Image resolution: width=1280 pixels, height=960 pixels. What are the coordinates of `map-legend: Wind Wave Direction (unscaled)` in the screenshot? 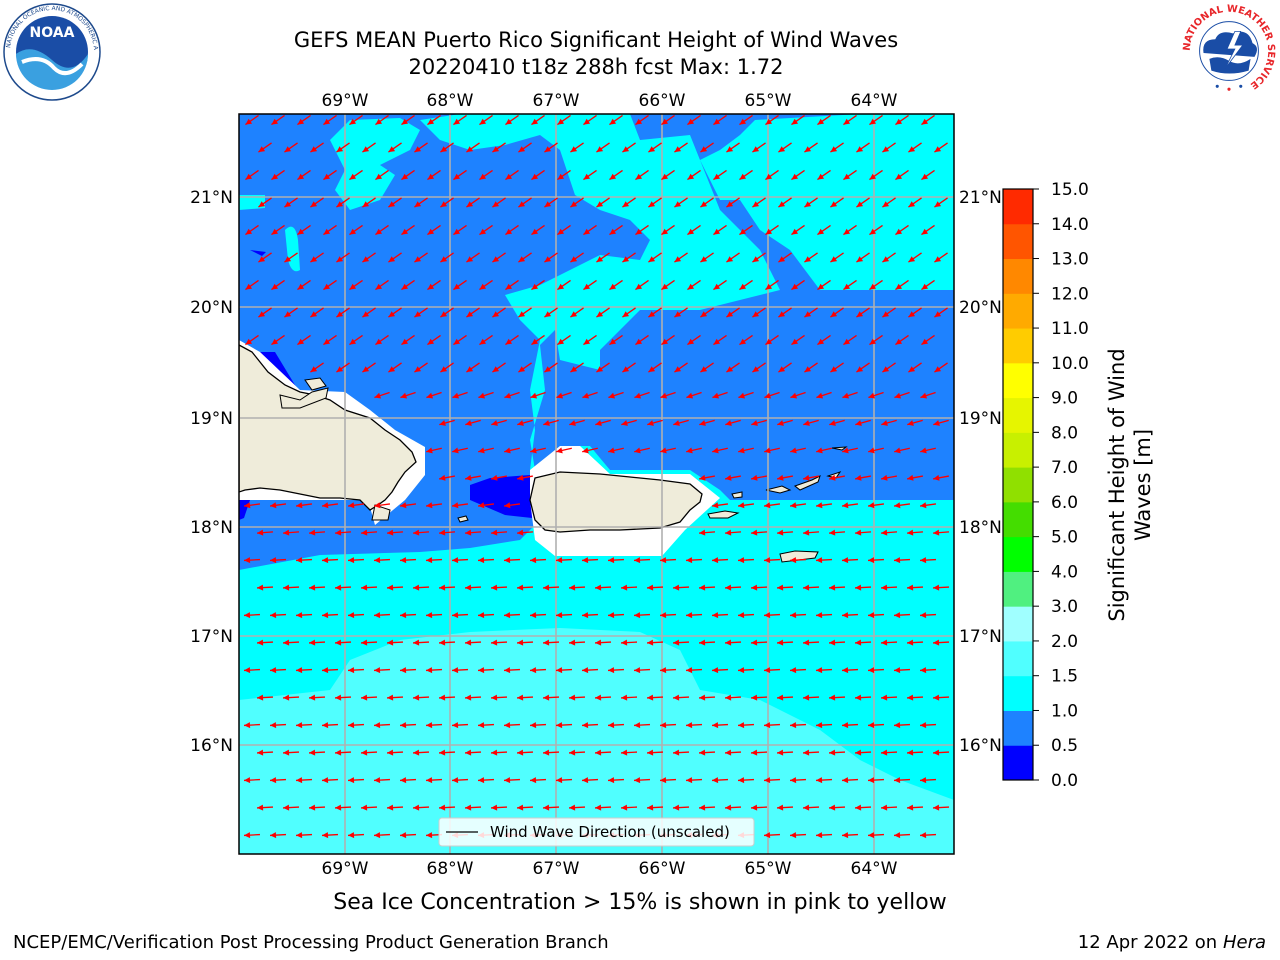 It's located at (596, 832).